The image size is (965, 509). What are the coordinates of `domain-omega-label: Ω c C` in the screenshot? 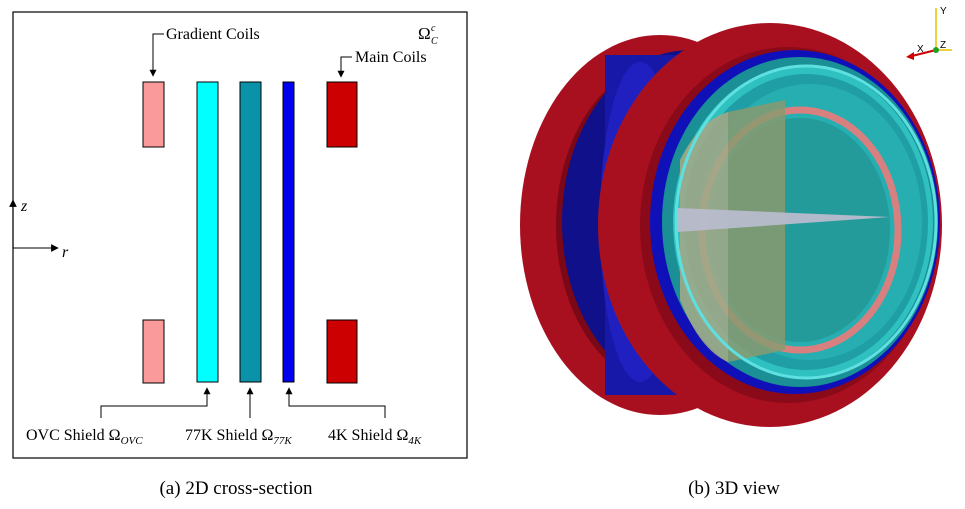 It's located at (428, 35).